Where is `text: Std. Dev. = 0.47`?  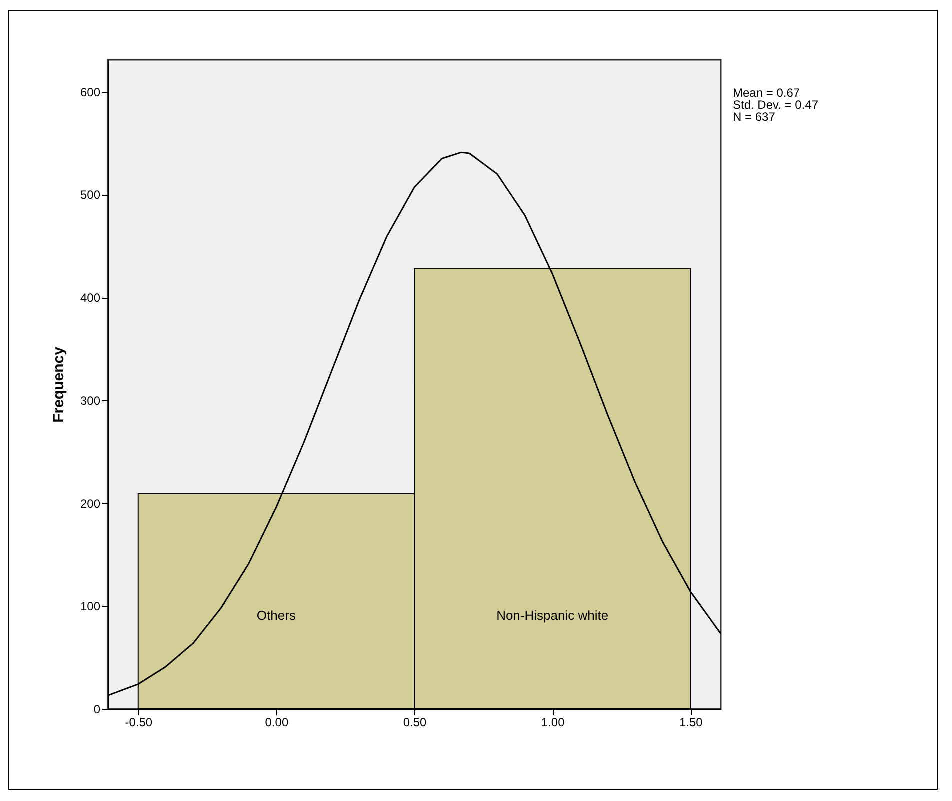 text: Std. Dev. = 0.47 is located at coordinates (776, 105).